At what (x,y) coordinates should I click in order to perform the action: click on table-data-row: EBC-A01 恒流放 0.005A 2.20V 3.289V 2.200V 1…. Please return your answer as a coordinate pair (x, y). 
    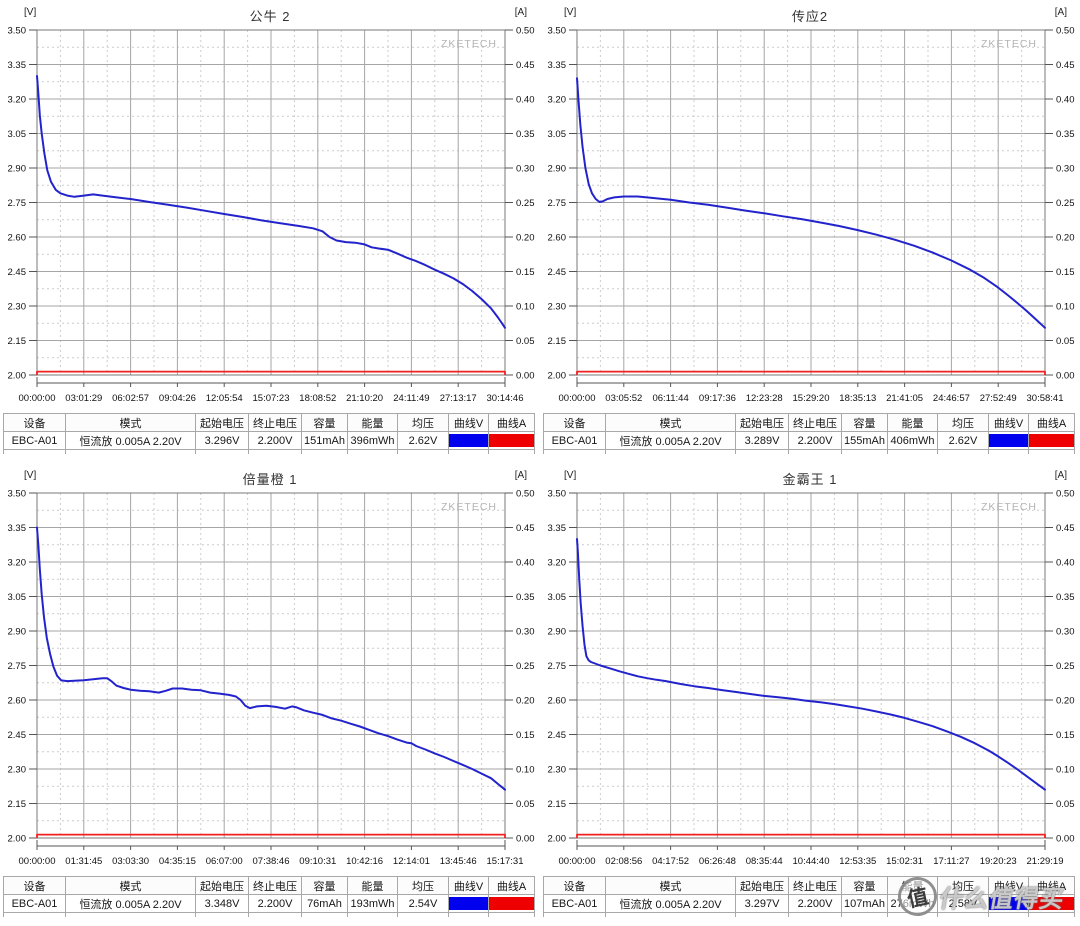
    Looking at the image, I should click on (809, 440).